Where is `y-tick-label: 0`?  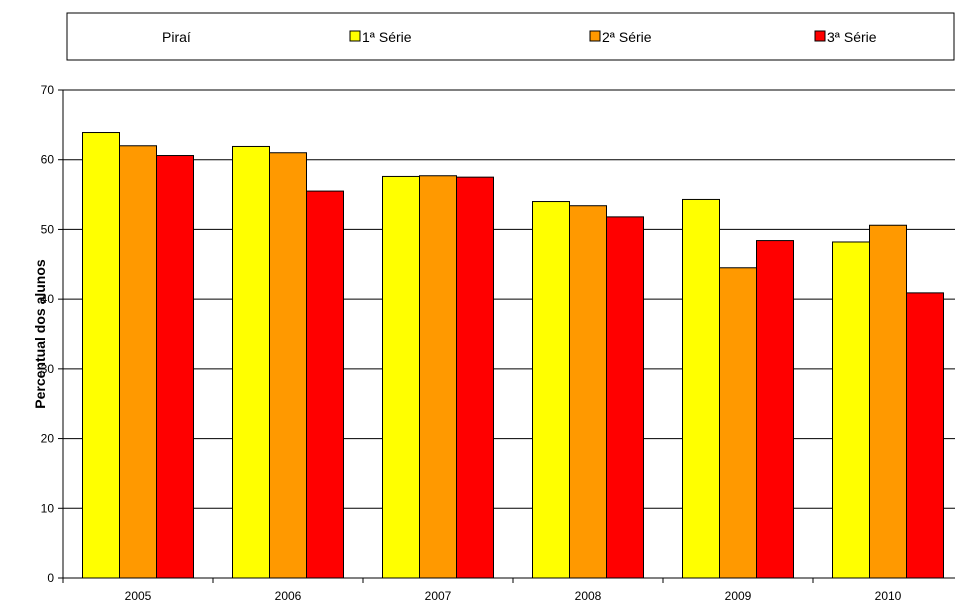 y-tick-label: 0 is located at coordinates (50, 578).